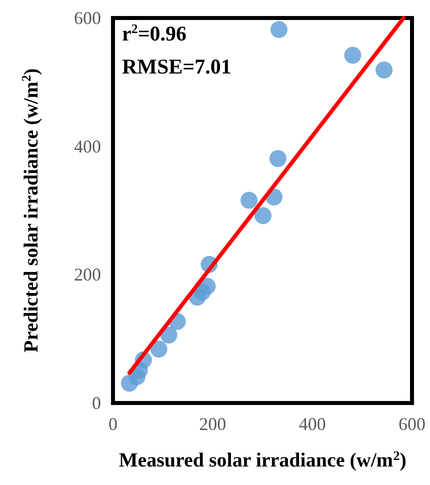  What do you see at coordinates (87, 274) in the screenshot?
I see `y-tick-label: 200` at bounding box center [87, 274].